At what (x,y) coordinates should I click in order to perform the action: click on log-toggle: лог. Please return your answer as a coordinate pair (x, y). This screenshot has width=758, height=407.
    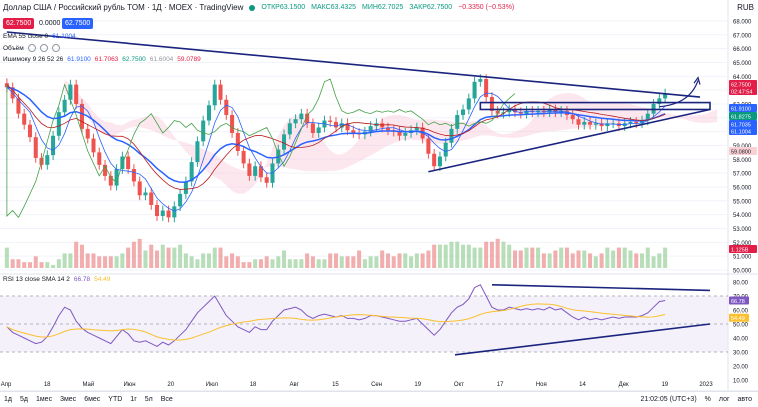
    Looking at the image, I should click on (724, 399).